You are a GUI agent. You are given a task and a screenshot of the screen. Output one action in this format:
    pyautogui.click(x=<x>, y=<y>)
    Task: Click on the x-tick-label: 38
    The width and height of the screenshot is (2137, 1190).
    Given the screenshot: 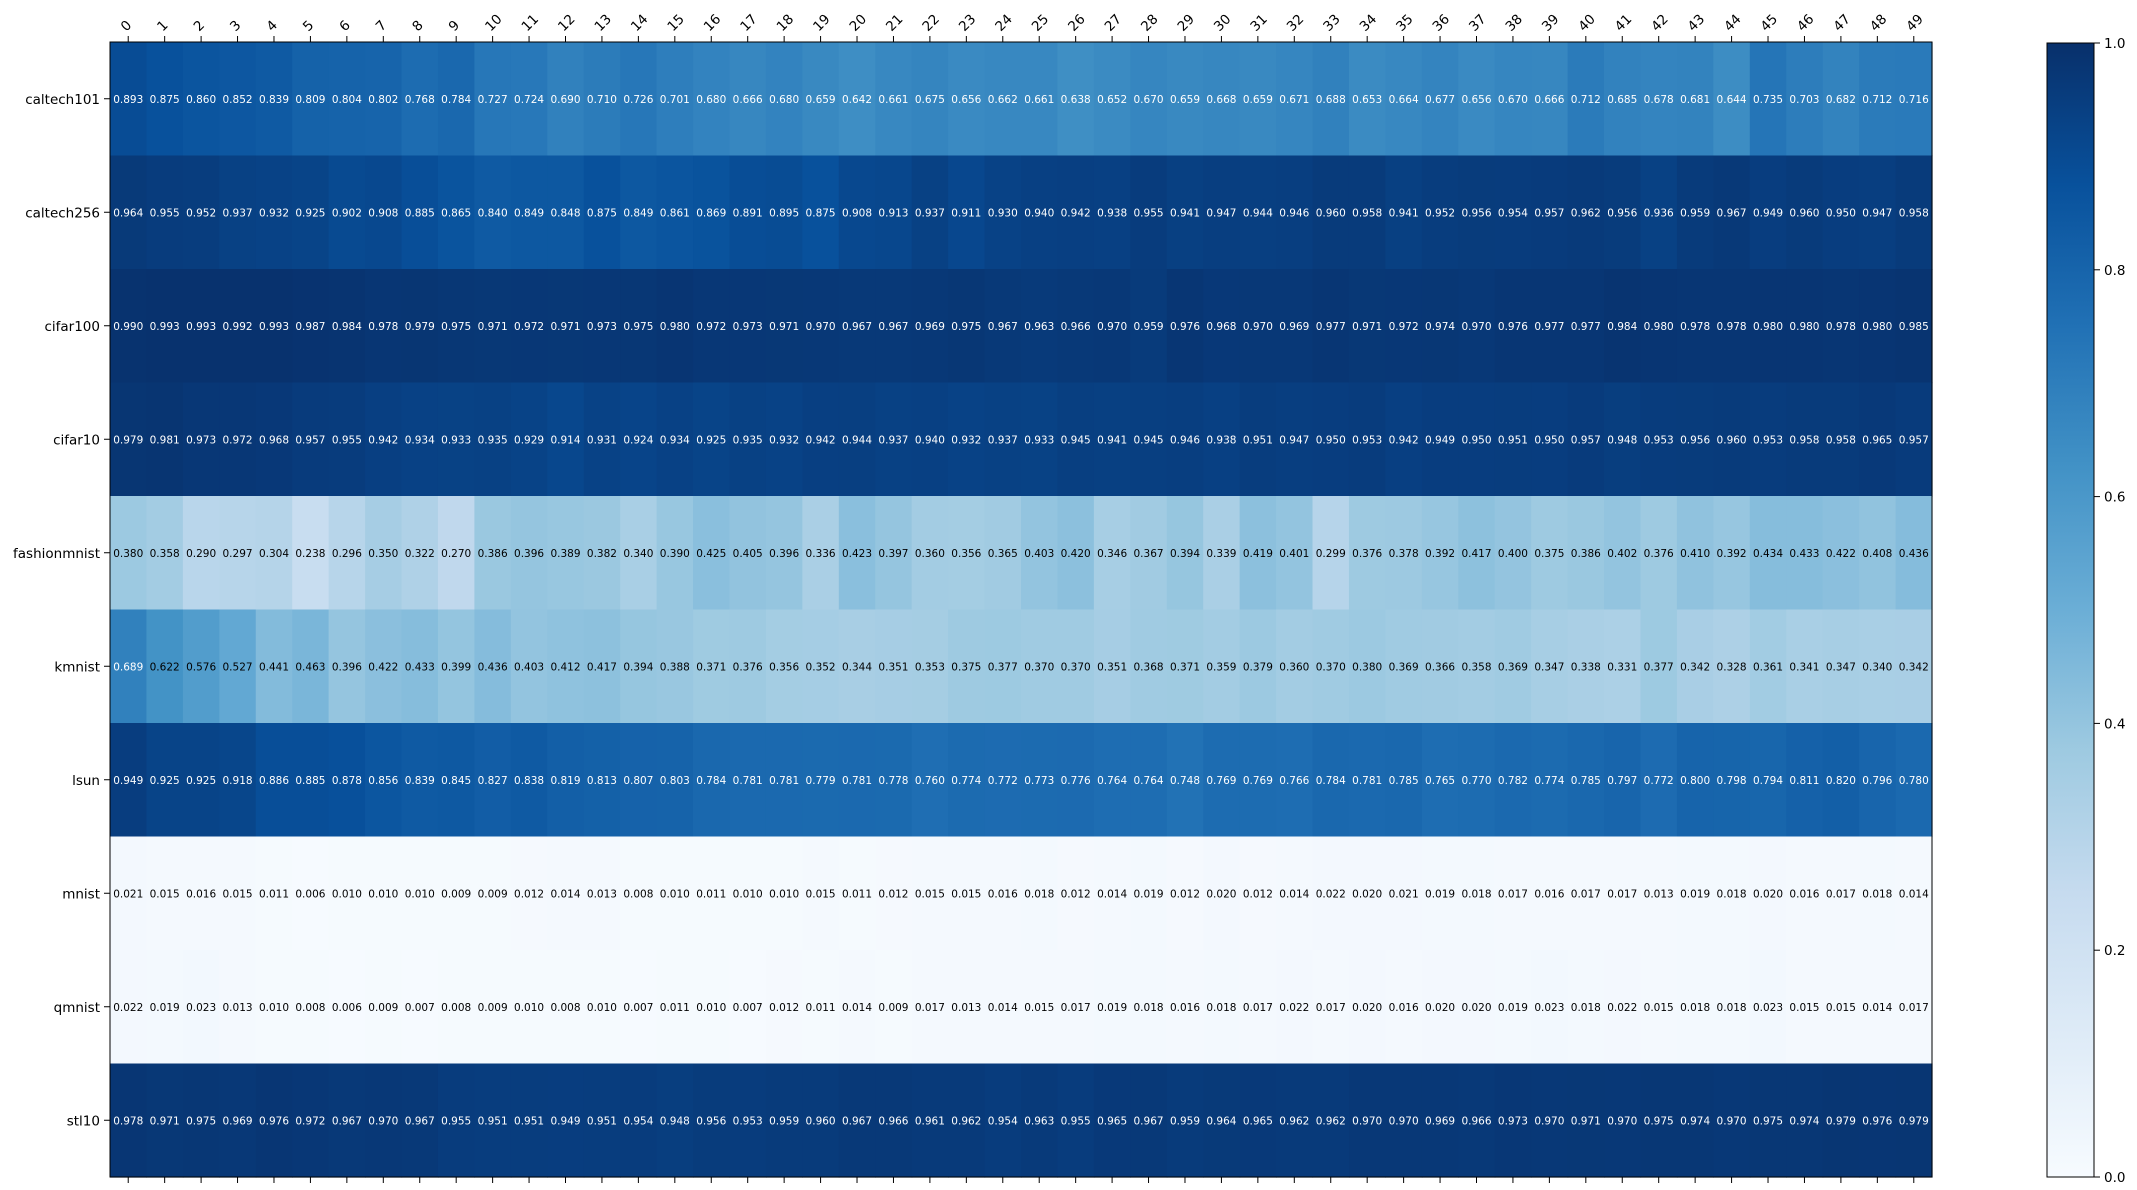 What is the action you would take?
    pyautogui.click(x=1513, y=22)
    